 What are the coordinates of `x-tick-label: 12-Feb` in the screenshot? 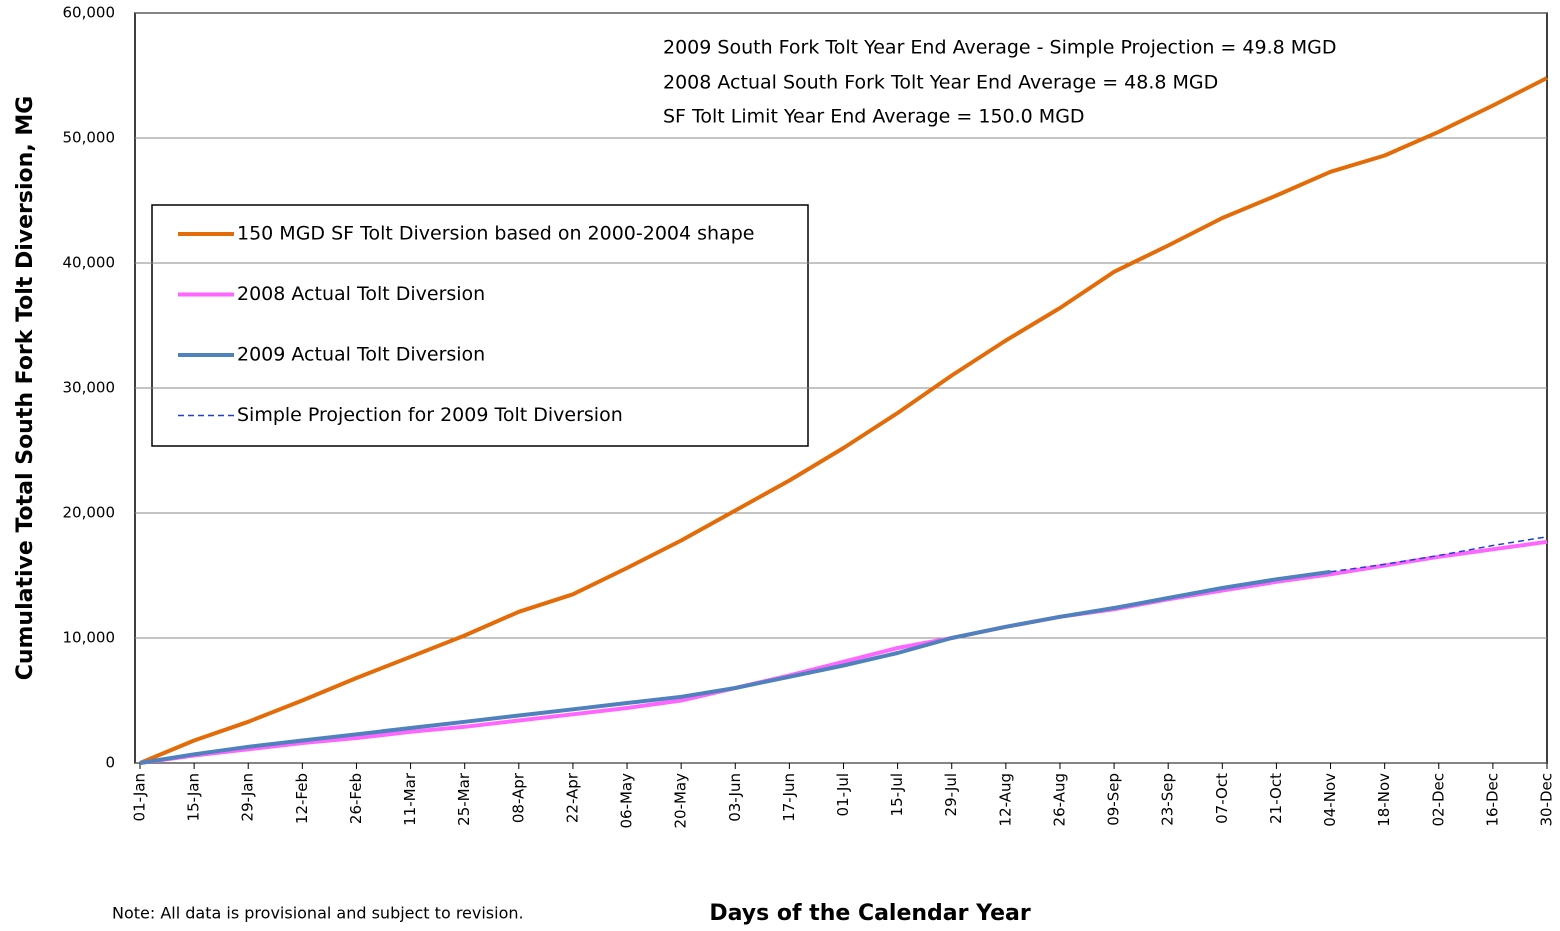 It's located at (302, 798).